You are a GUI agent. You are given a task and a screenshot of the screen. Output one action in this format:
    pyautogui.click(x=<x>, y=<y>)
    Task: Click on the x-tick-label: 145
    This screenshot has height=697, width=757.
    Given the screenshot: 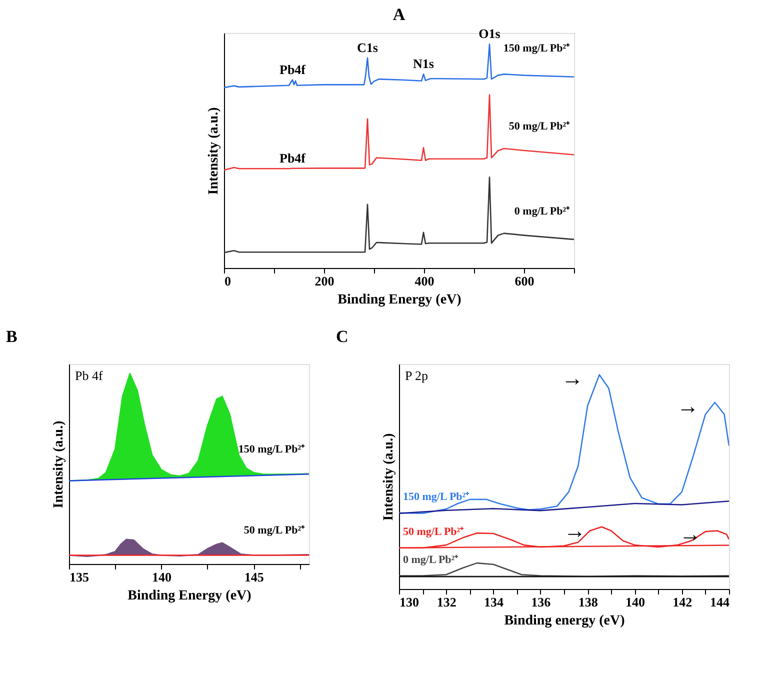 What is the action you would take?
    pyautogui.click(x=254, y=577)
    